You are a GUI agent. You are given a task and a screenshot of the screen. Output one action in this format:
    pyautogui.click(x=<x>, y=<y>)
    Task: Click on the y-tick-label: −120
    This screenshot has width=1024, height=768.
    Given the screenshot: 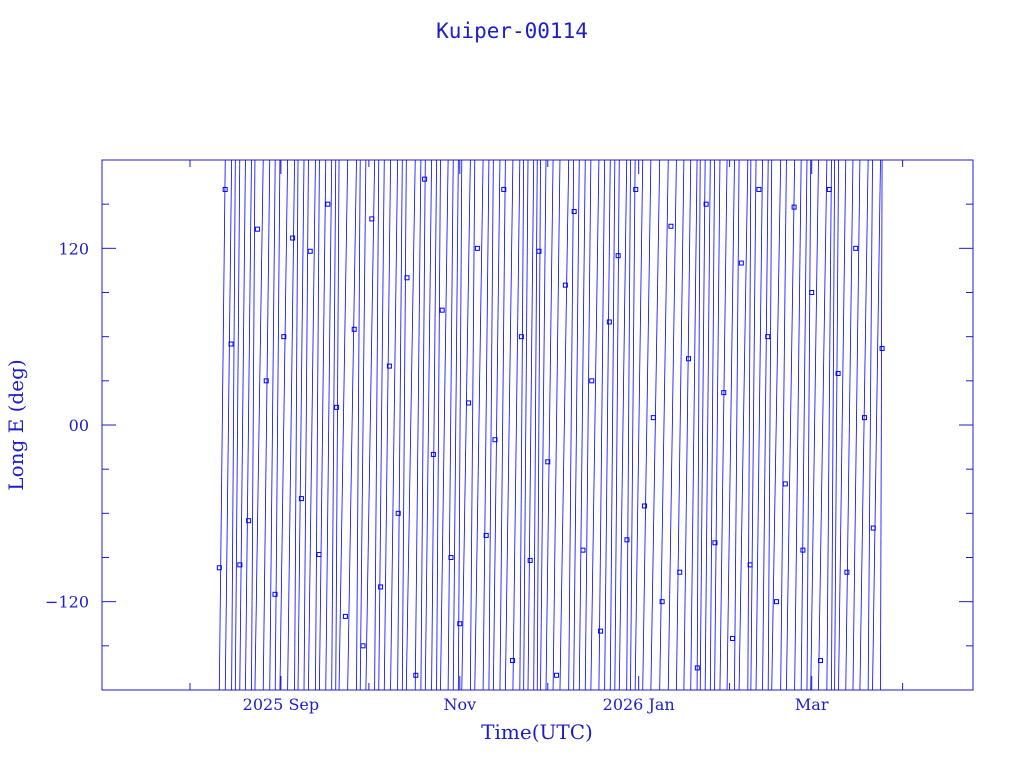 What is the action you would take?
    pyautogui.click(x=67, y=602)
    